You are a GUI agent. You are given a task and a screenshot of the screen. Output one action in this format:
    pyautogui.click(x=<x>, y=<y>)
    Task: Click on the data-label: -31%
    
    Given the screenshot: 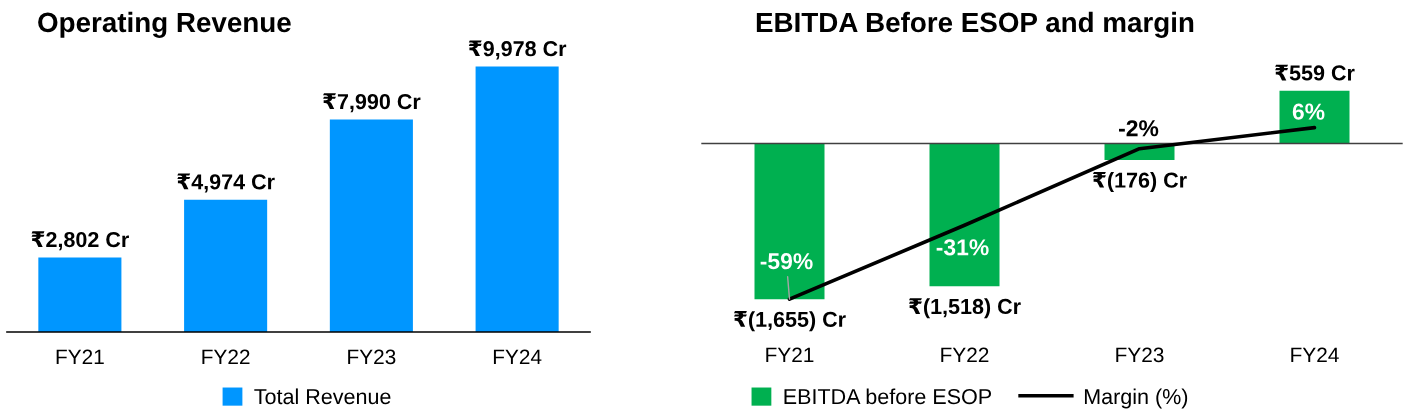 What is the action you would take?
    pyautogui.click(x=962, y=247)
    